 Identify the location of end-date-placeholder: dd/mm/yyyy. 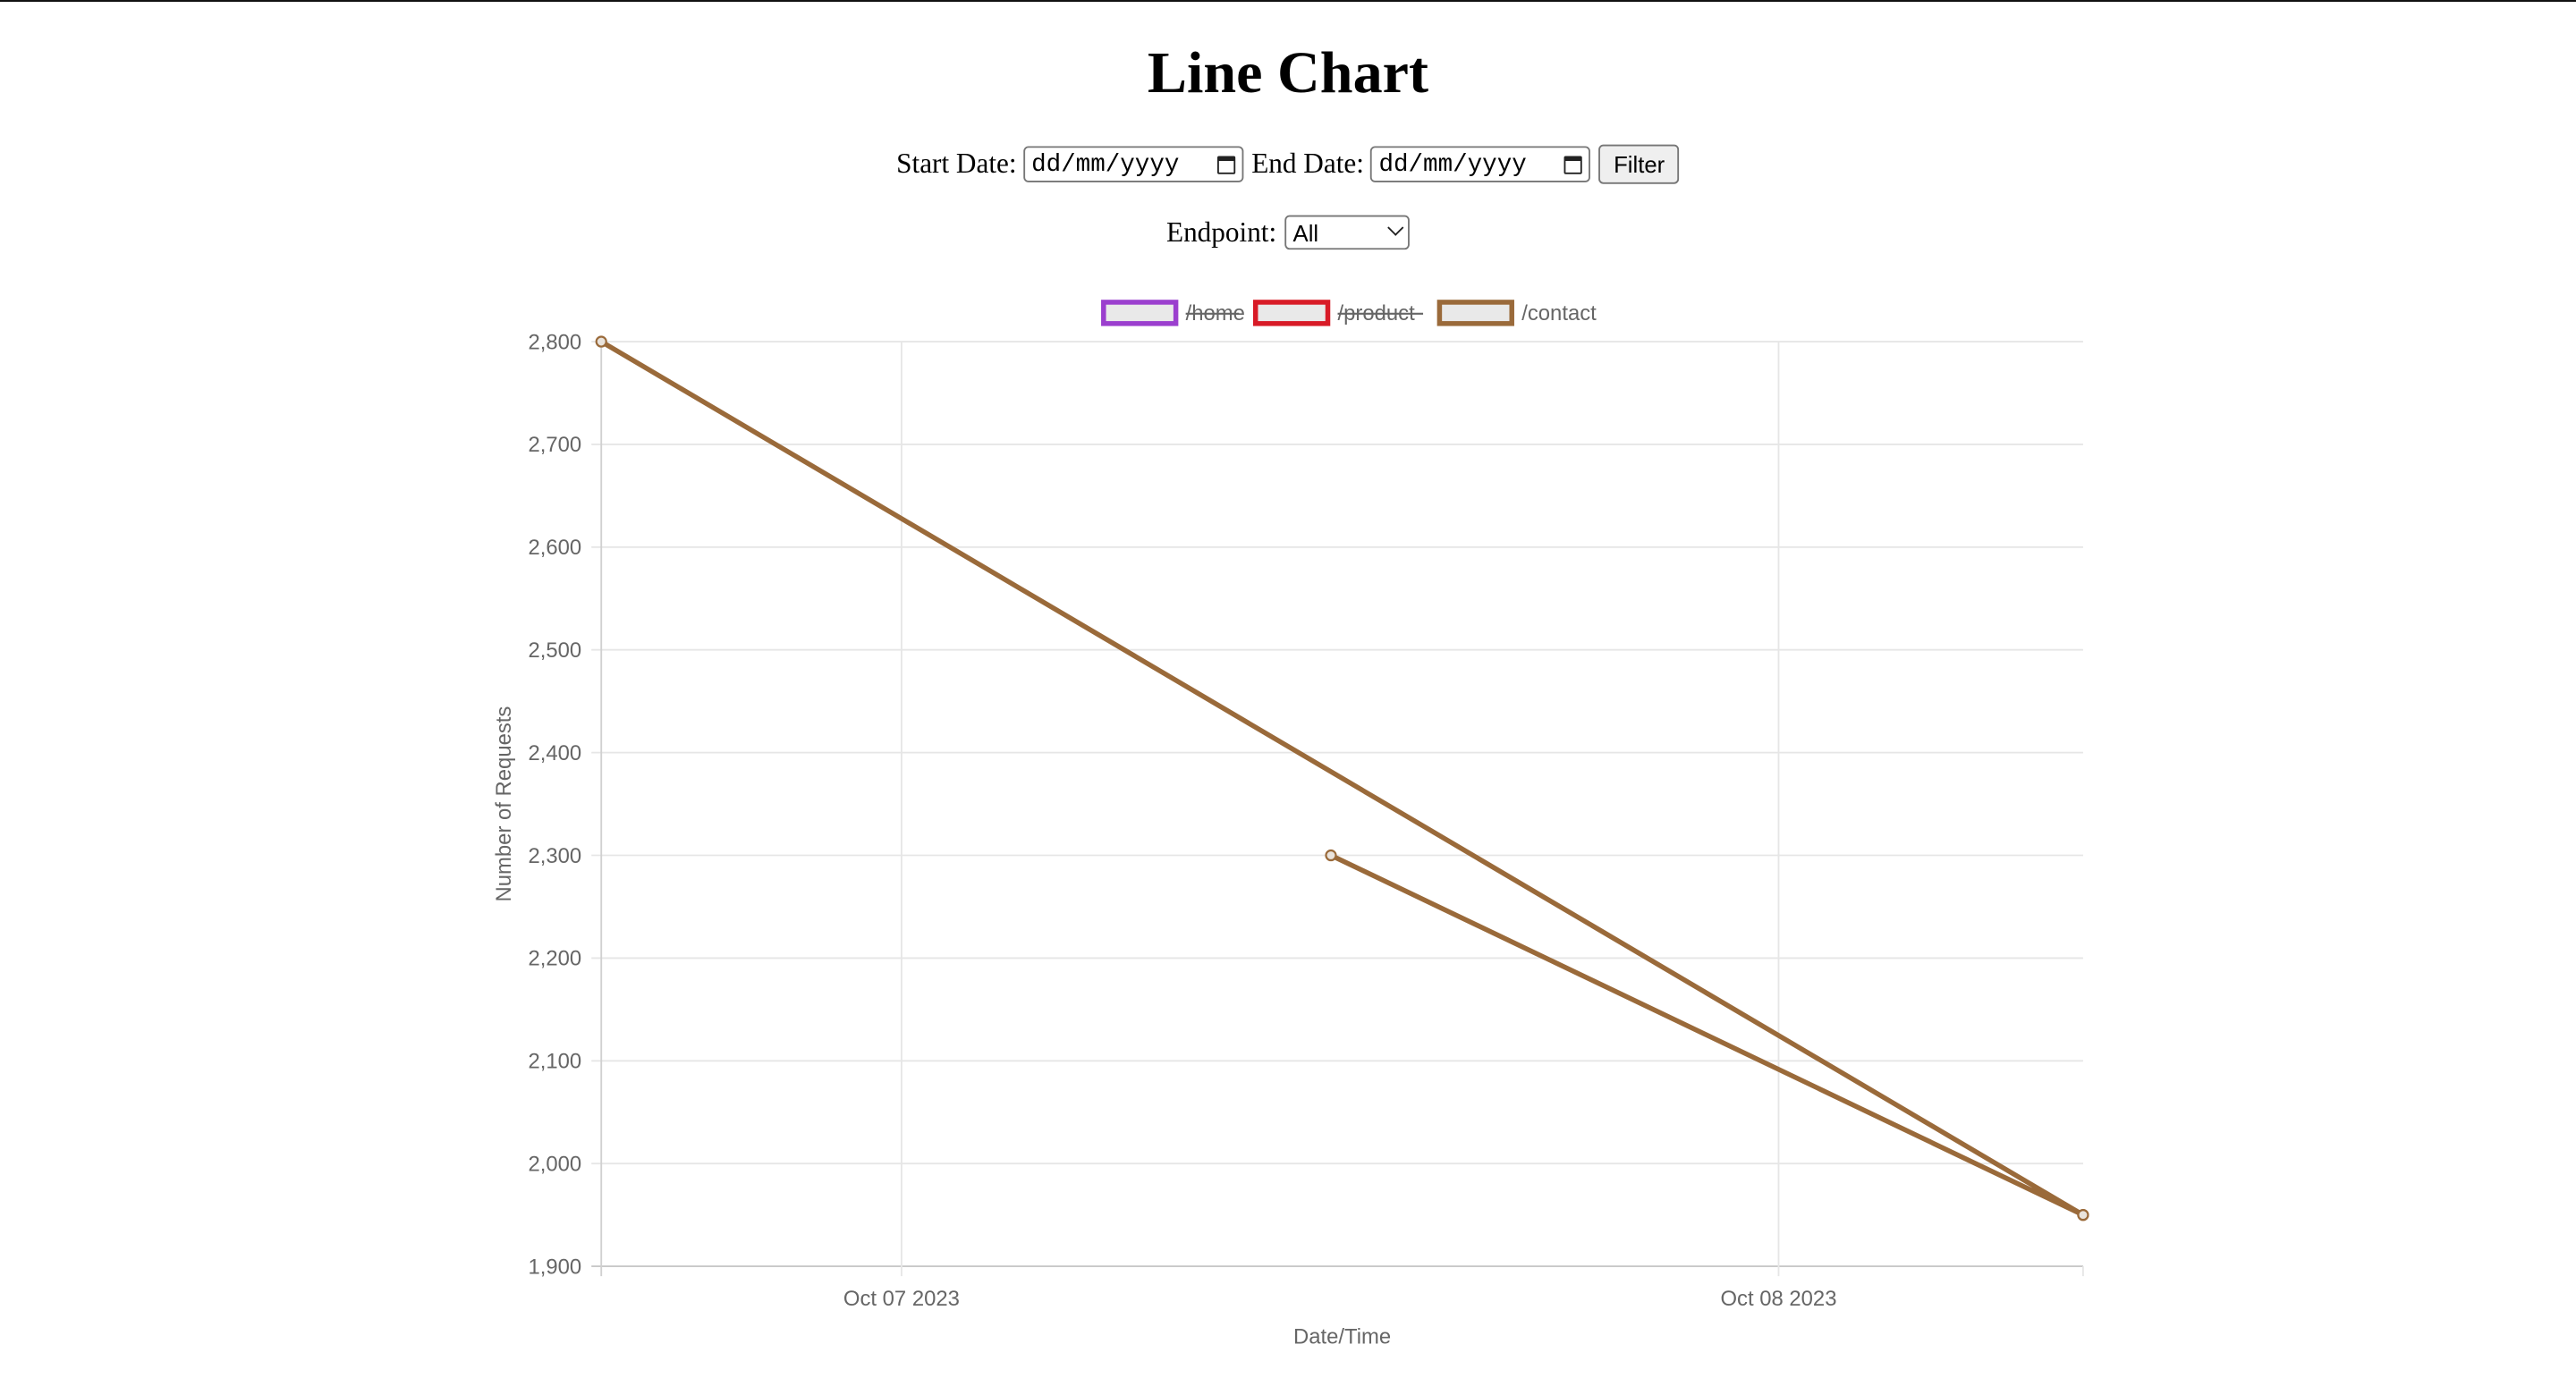
(1452, 164).